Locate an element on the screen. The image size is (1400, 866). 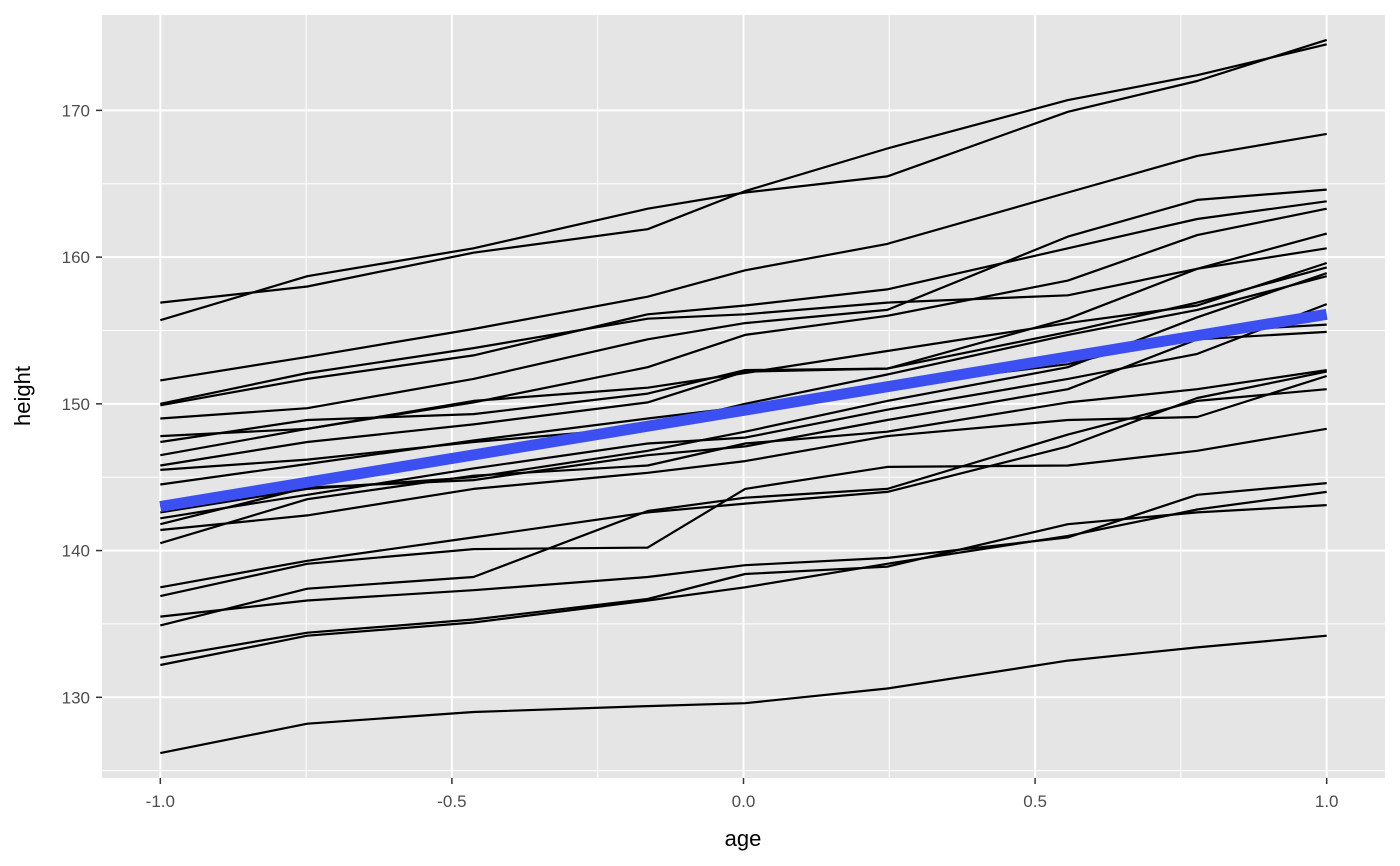
y-tick-label: 170 is located at coordinates (76, 110).